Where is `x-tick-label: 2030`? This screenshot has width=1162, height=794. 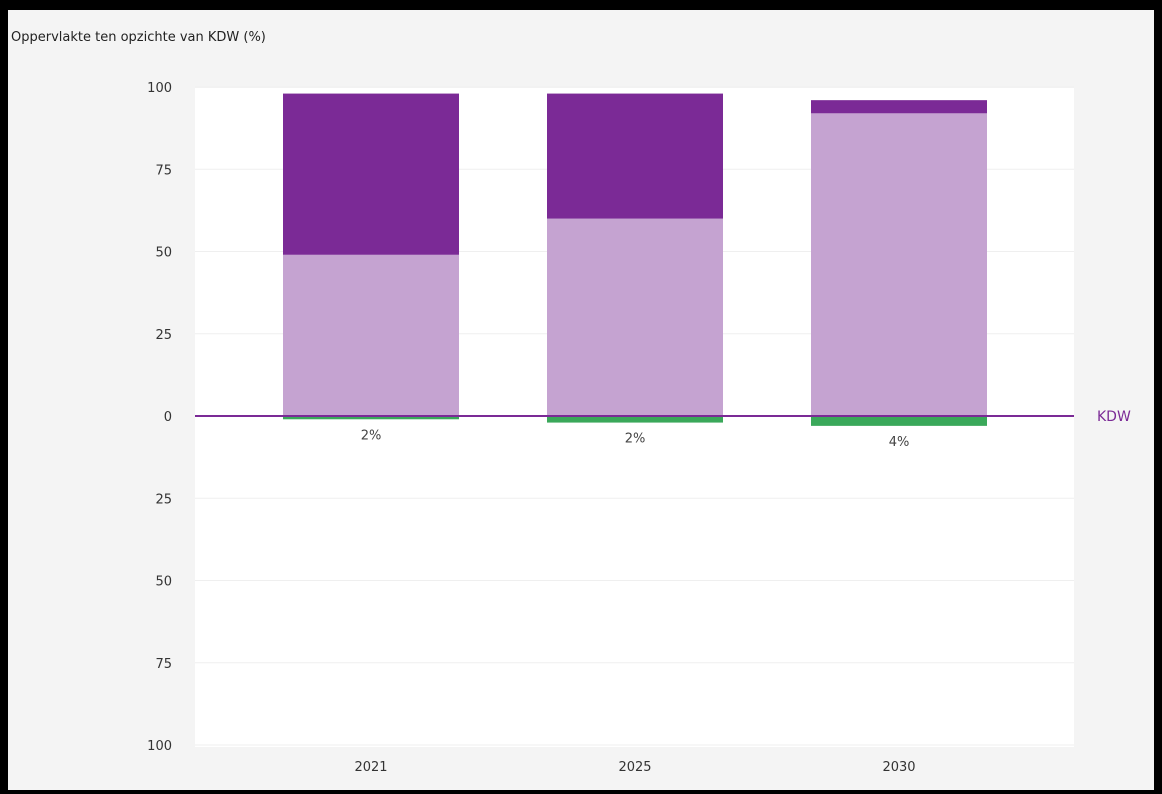
x-tick-label: 2030 is located at coordinates (898, 767).